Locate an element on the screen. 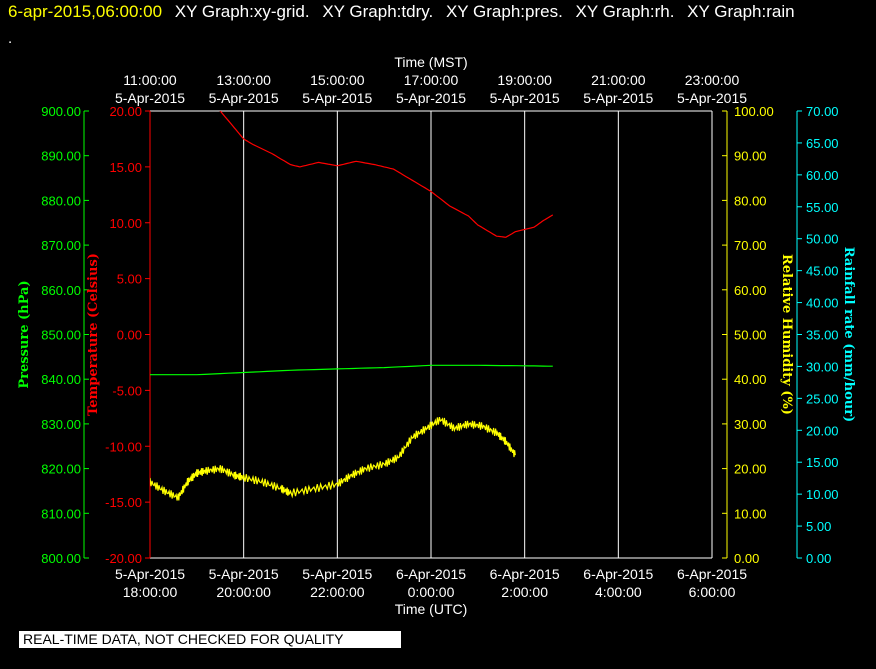  temperature-tick-label: 20.00 is located at coordinates (125, 111).